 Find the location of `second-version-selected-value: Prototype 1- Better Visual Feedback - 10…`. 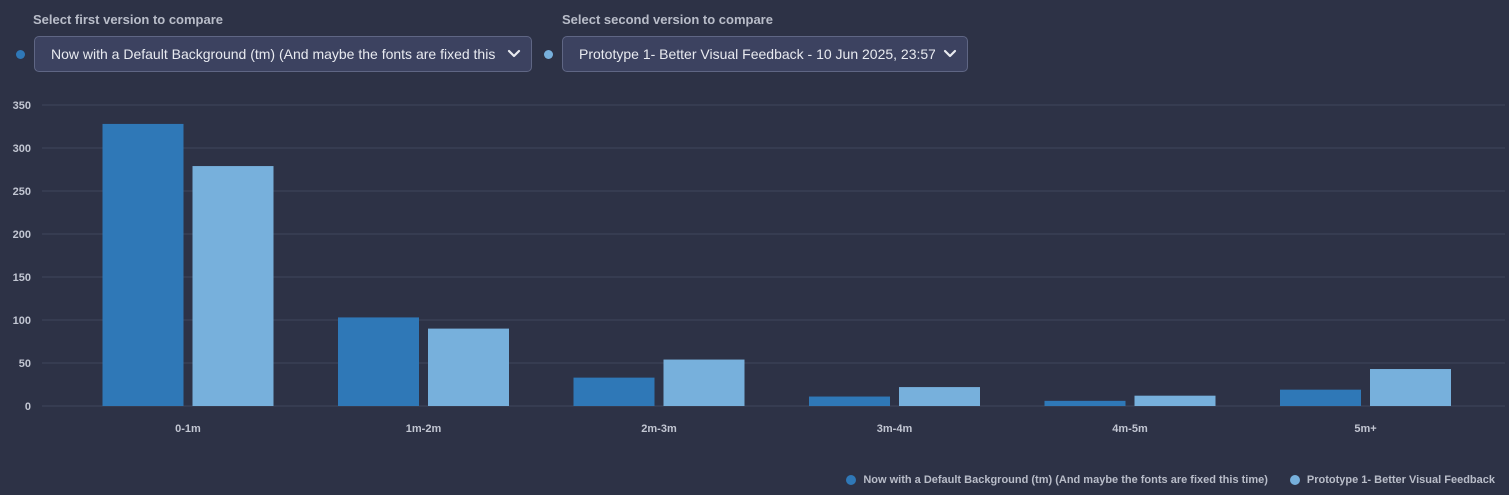

second-version-selected-value: Prototype 1- Better Visual Feedback - 10… is located at coordinates (757, 54).